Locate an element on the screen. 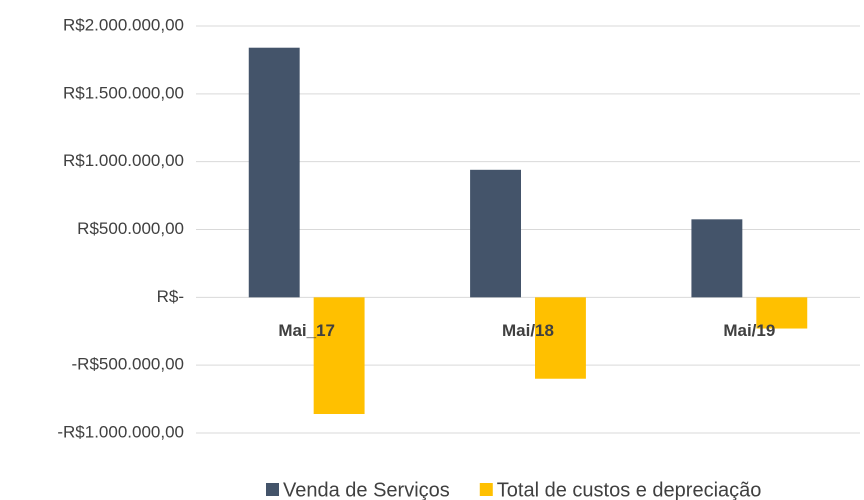 The image size is (864, 500). y-tick-label: R$500.000,00 is located at coordinates (130, 228).